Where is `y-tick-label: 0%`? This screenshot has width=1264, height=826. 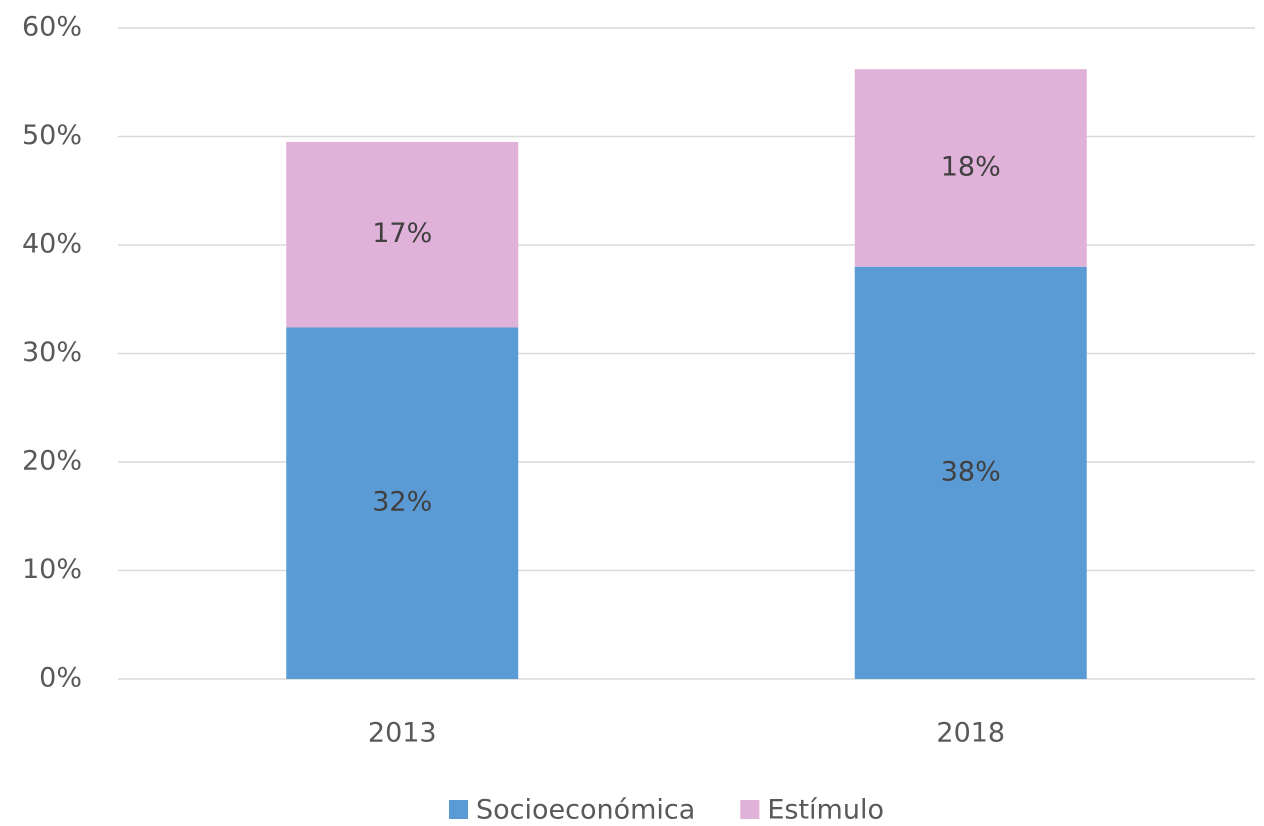
y-tick-label: 0% is located at coordinates (60, 678).